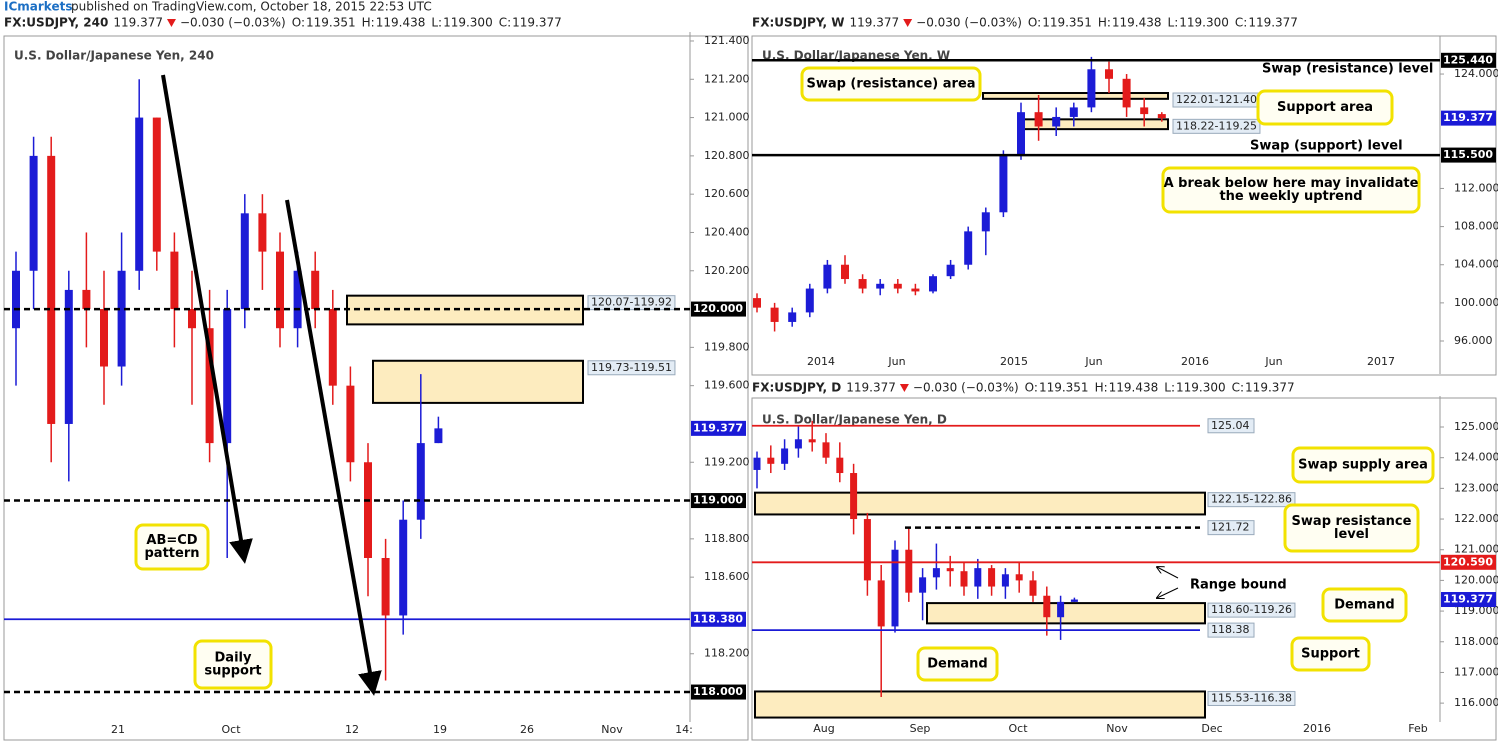  Describe the element at coordinates (1216, 125) in the screenshot. I see `zone-label: 118.22-119.25` at that location.